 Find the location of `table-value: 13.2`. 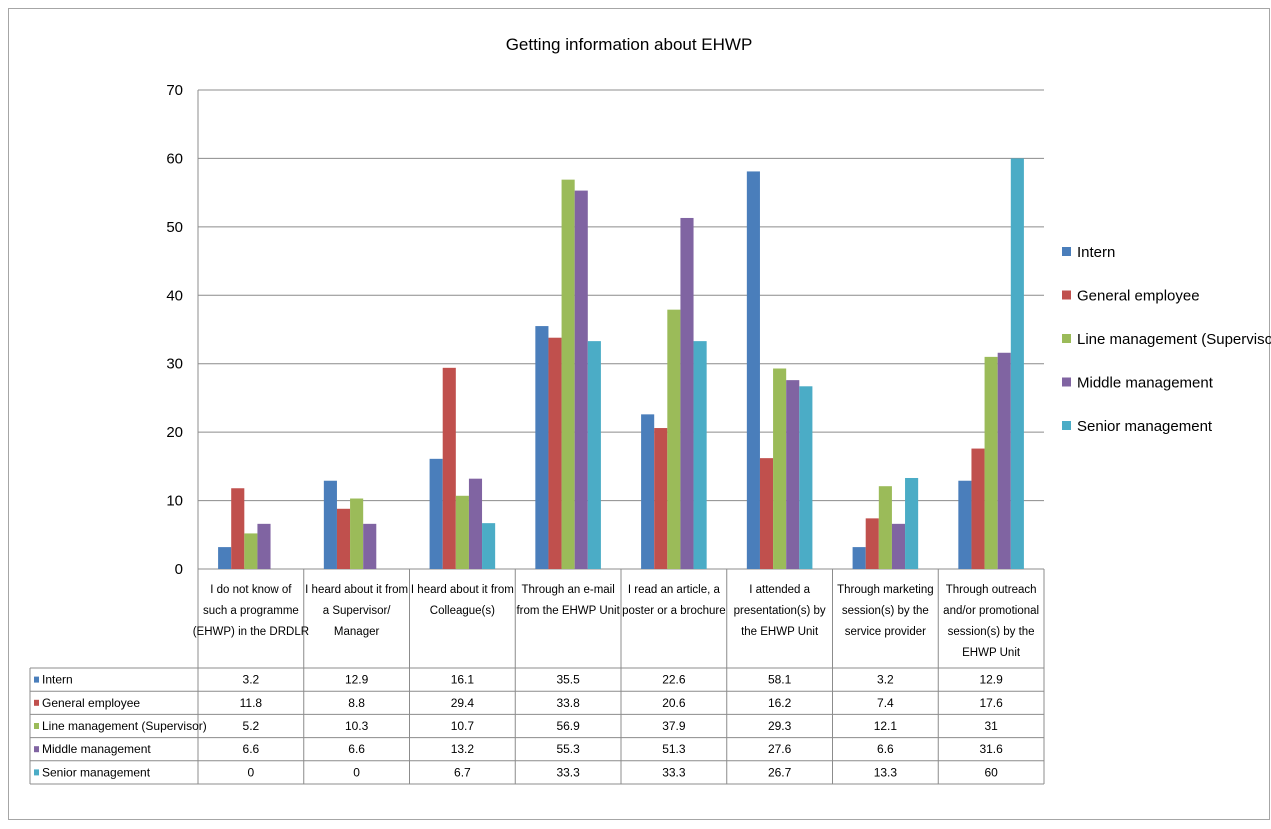

table-value: 13.2 is located at coordinates (463, 749).